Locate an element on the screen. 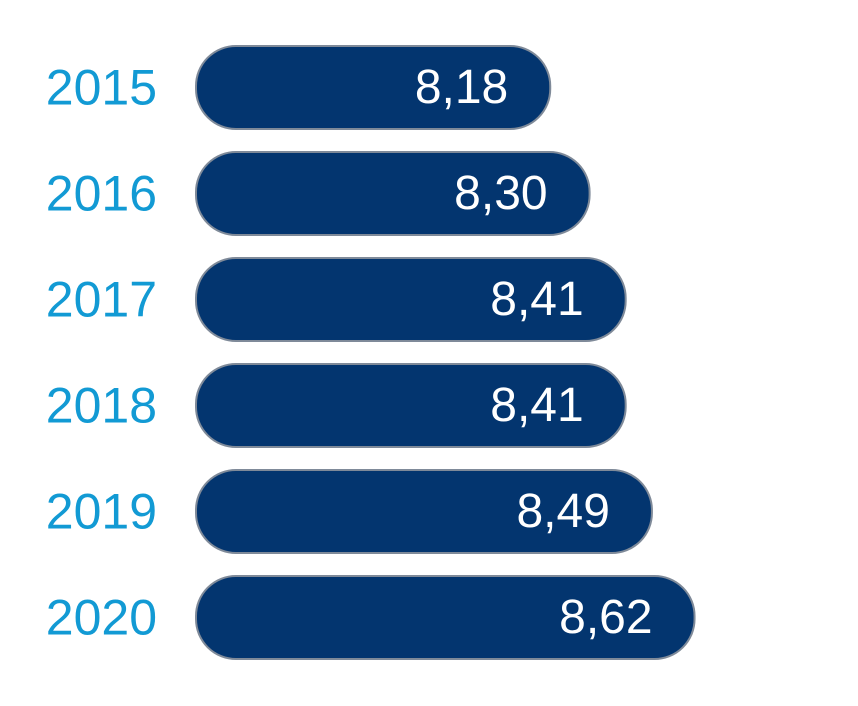 Image resolution: width=858 pixels, height=706 pixels. value-label-2016: 8,30 is located at coordinates (500, 193).